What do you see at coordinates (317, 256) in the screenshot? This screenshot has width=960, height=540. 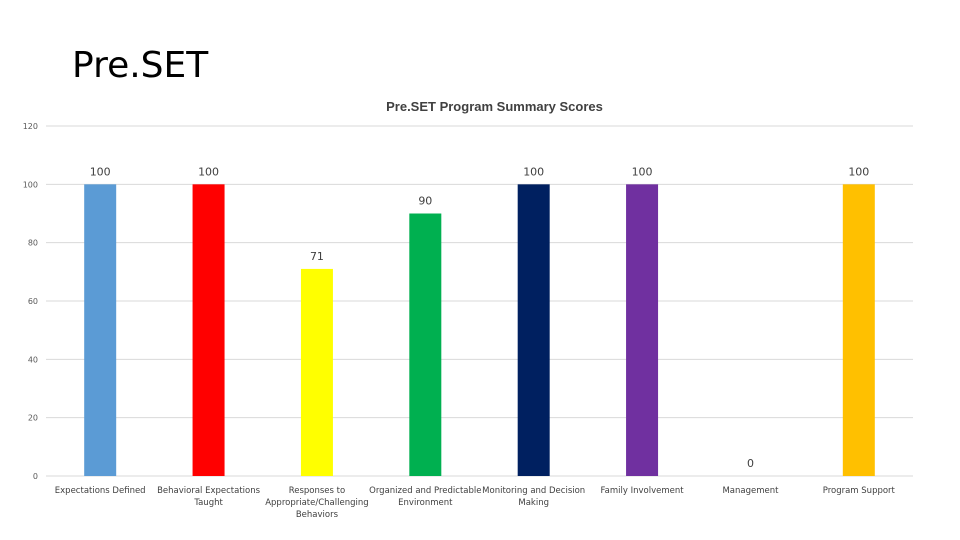 I see `data-label: 71` at bounding box center [317, 256].